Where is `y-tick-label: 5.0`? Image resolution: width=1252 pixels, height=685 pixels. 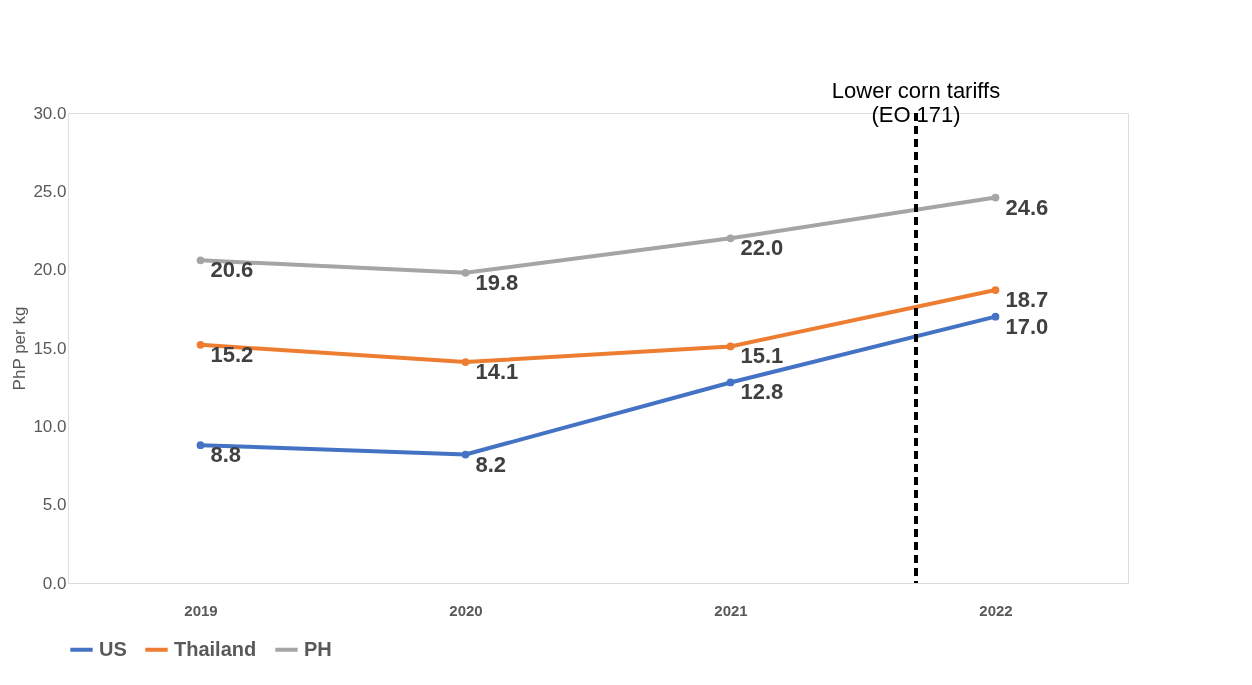
y-tick-label: 5.0 is located at coordinates (54, 505).